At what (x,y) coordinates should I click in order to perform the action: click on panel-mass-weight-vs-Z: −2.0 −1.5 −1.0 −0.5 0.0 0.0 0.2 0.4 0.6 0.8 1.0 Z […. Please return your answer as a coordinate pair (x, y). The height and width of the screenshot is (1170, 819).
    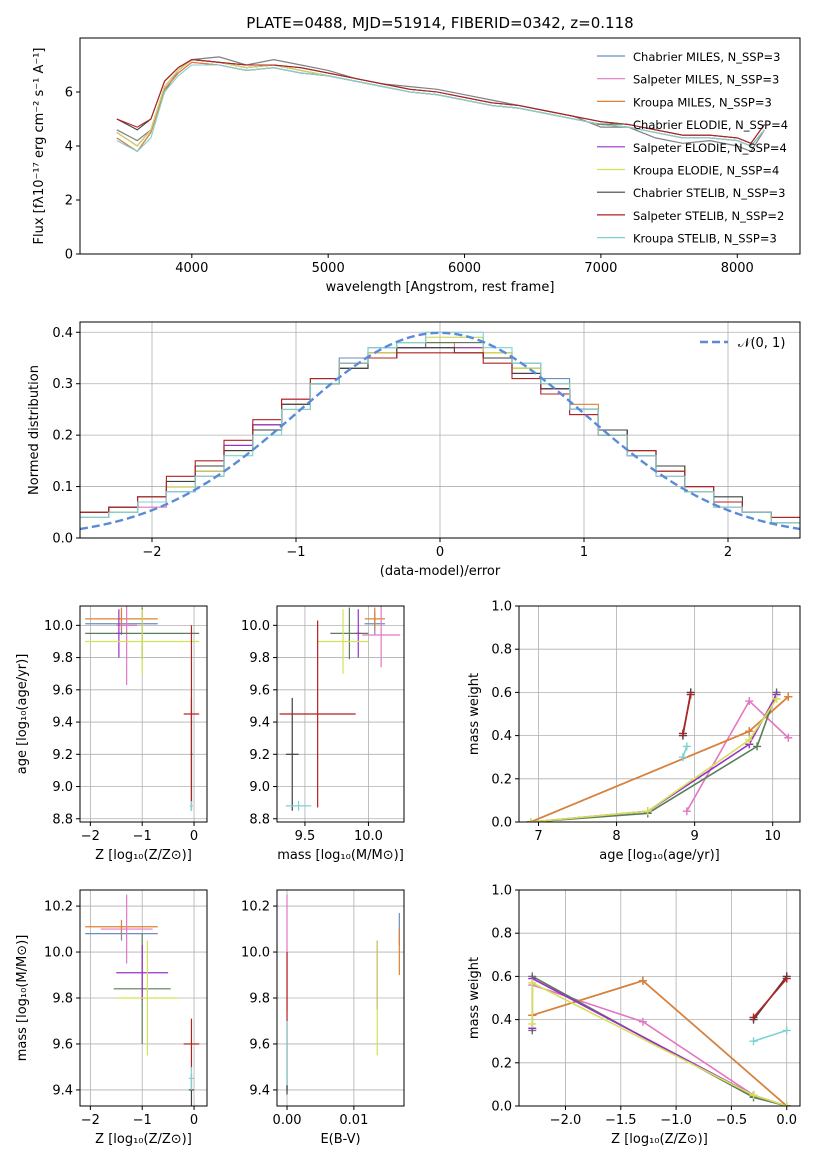
    Looking at the image, I should click on (634, 1015).